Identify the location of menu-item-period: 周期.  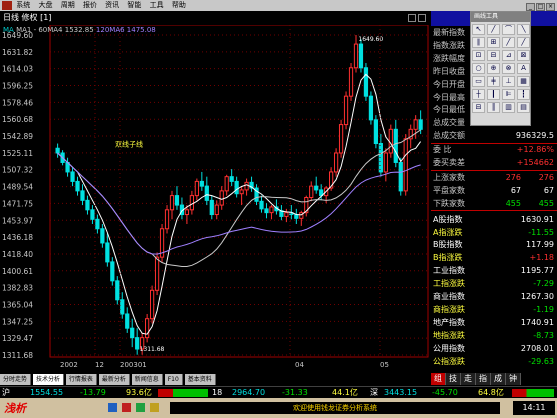
(68, 5).